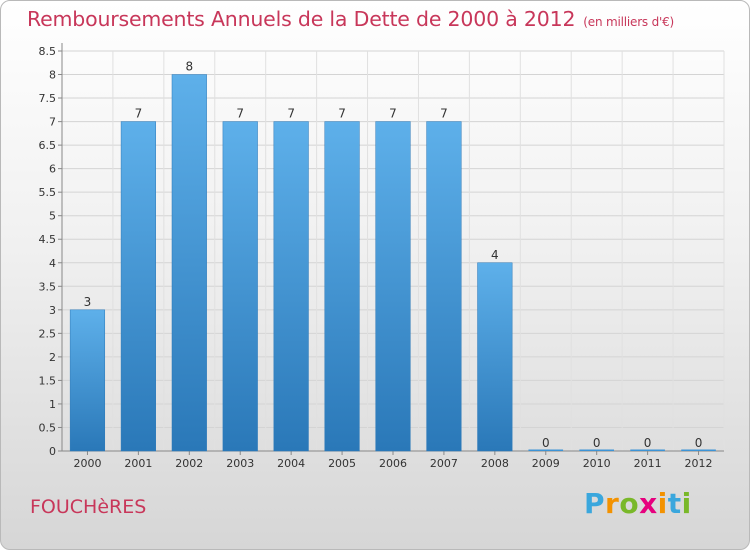 This screenshot has width=750, height=550. I want to click on x-tick-label: 2002, so click(189, 463).